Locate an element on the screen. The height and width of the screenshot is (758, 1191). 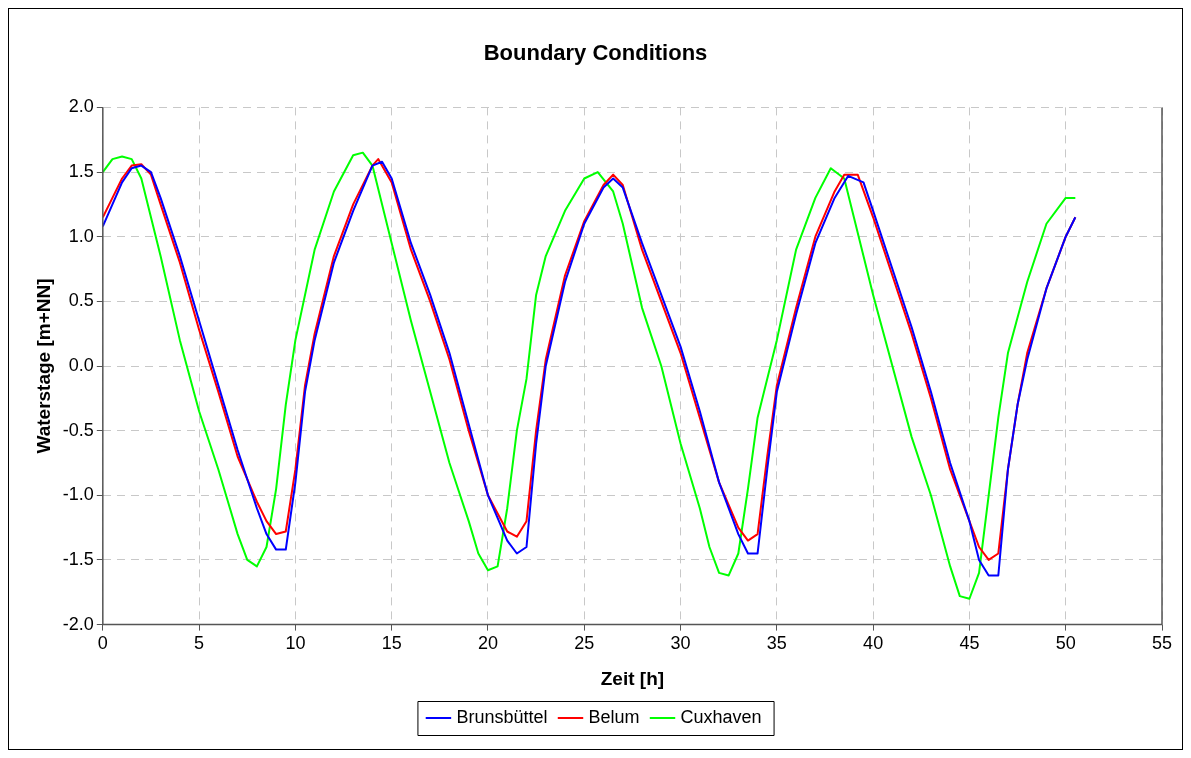
x-tick-label: 45 is located at coordinates (969, 643).